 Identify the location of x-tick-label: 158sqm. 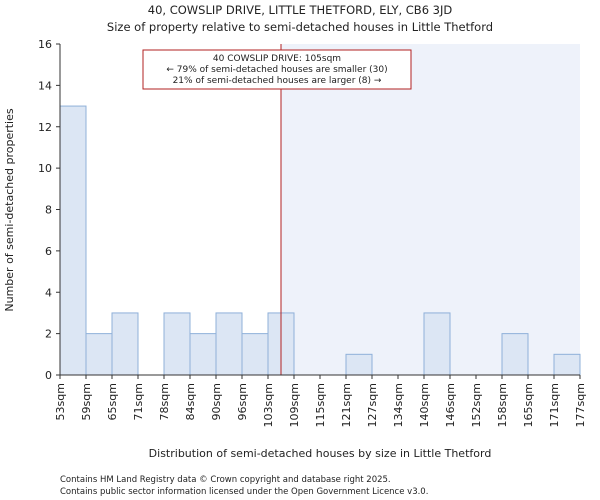
(502, 405).